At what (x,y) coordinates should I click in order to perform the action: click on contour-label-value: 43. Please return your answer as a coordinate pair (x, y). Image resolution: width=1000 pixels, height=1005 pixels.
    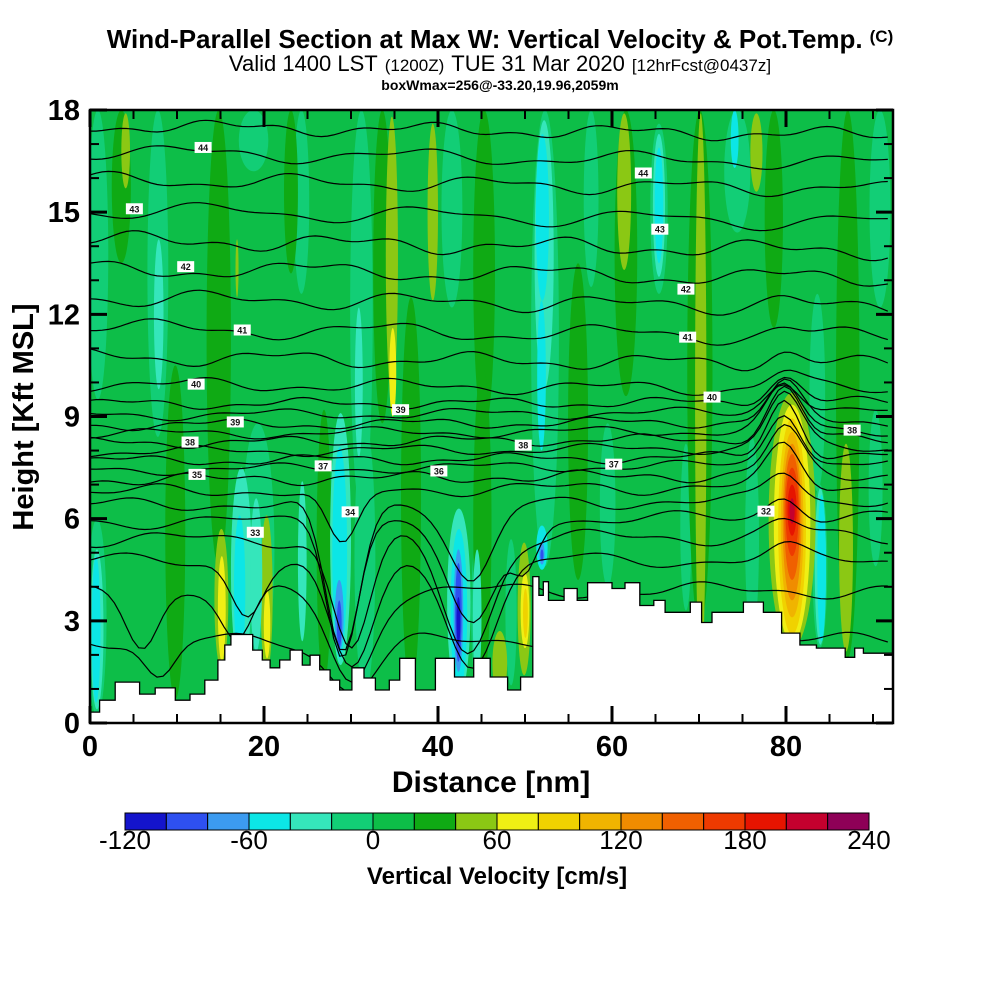
    Looking at the image, I should click on (134, 209).